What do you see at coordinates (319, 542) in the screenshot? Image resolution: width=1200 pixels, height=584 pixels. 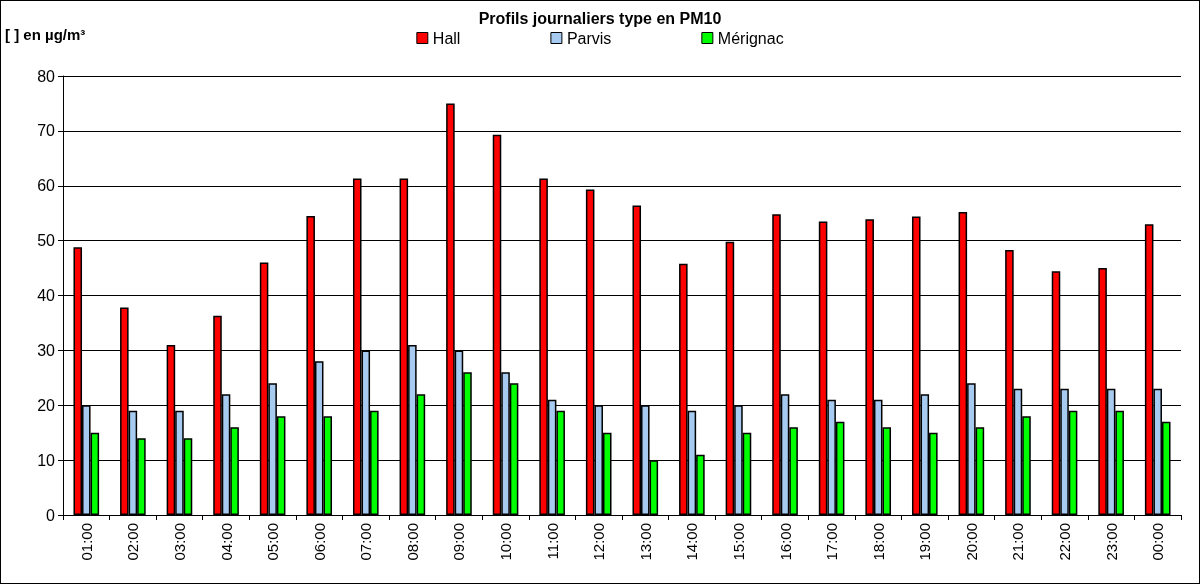 I see `x-tick-label: 06:00` at bounding box center [319, 542].